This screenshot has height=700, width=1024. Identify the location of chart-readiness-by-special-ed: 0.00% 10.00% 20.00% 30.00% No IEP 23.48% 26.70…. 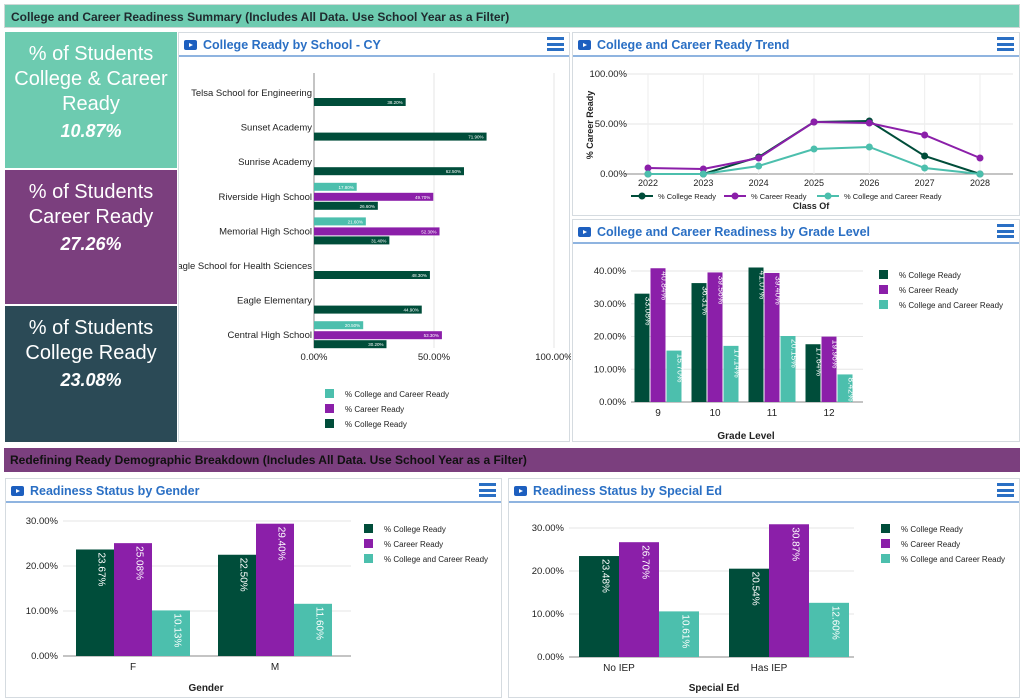
(768, 608).